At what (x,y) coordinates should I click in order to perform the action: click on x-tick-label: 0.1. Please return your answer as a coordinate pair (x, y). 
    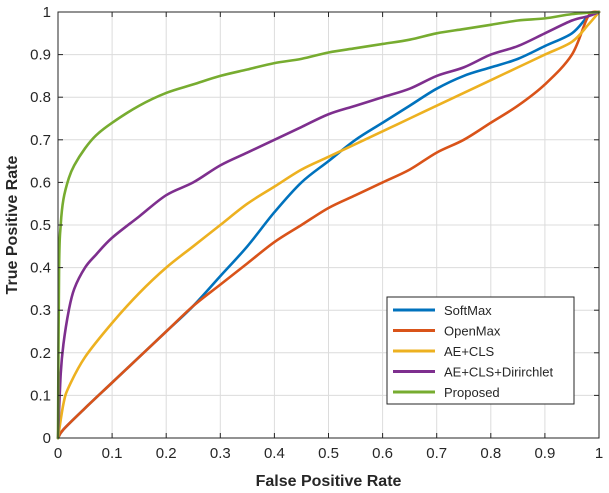
    Looking at the image, I should click on (112, 453).